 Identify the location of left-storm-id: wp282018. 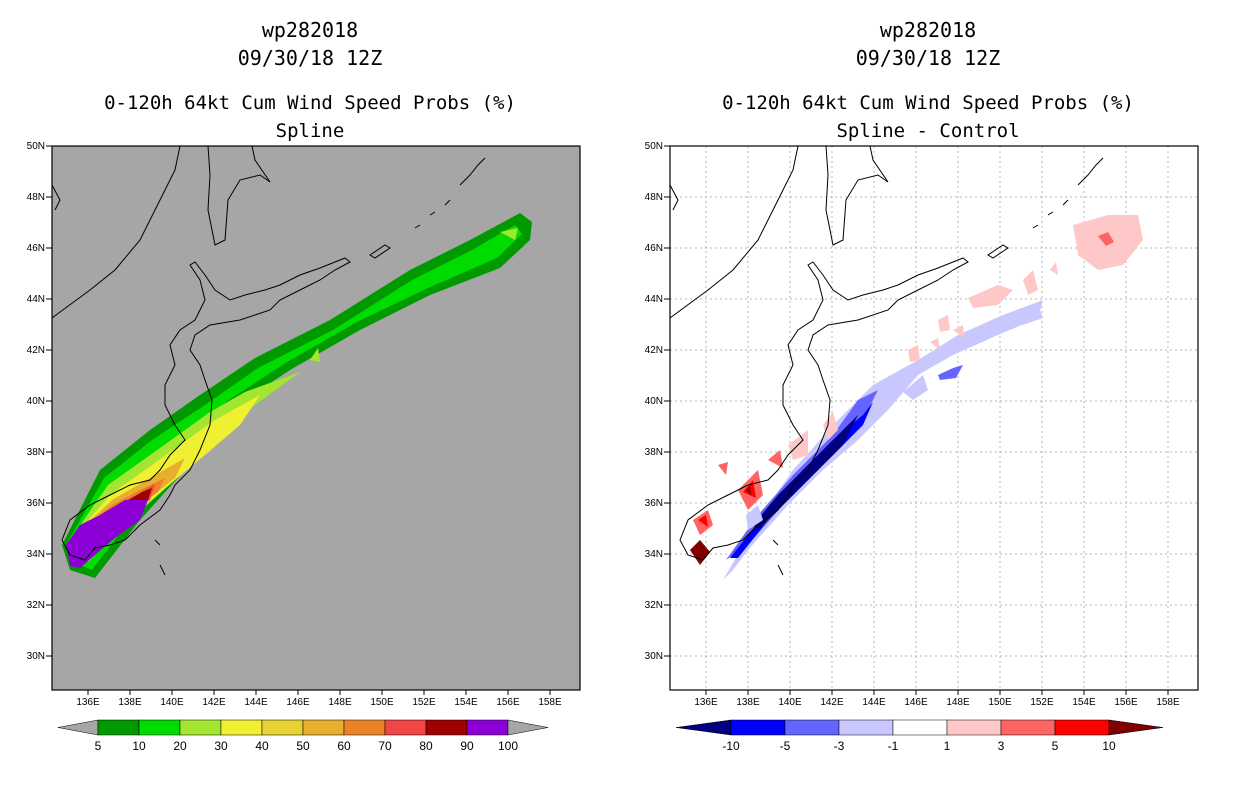
(310, 30).